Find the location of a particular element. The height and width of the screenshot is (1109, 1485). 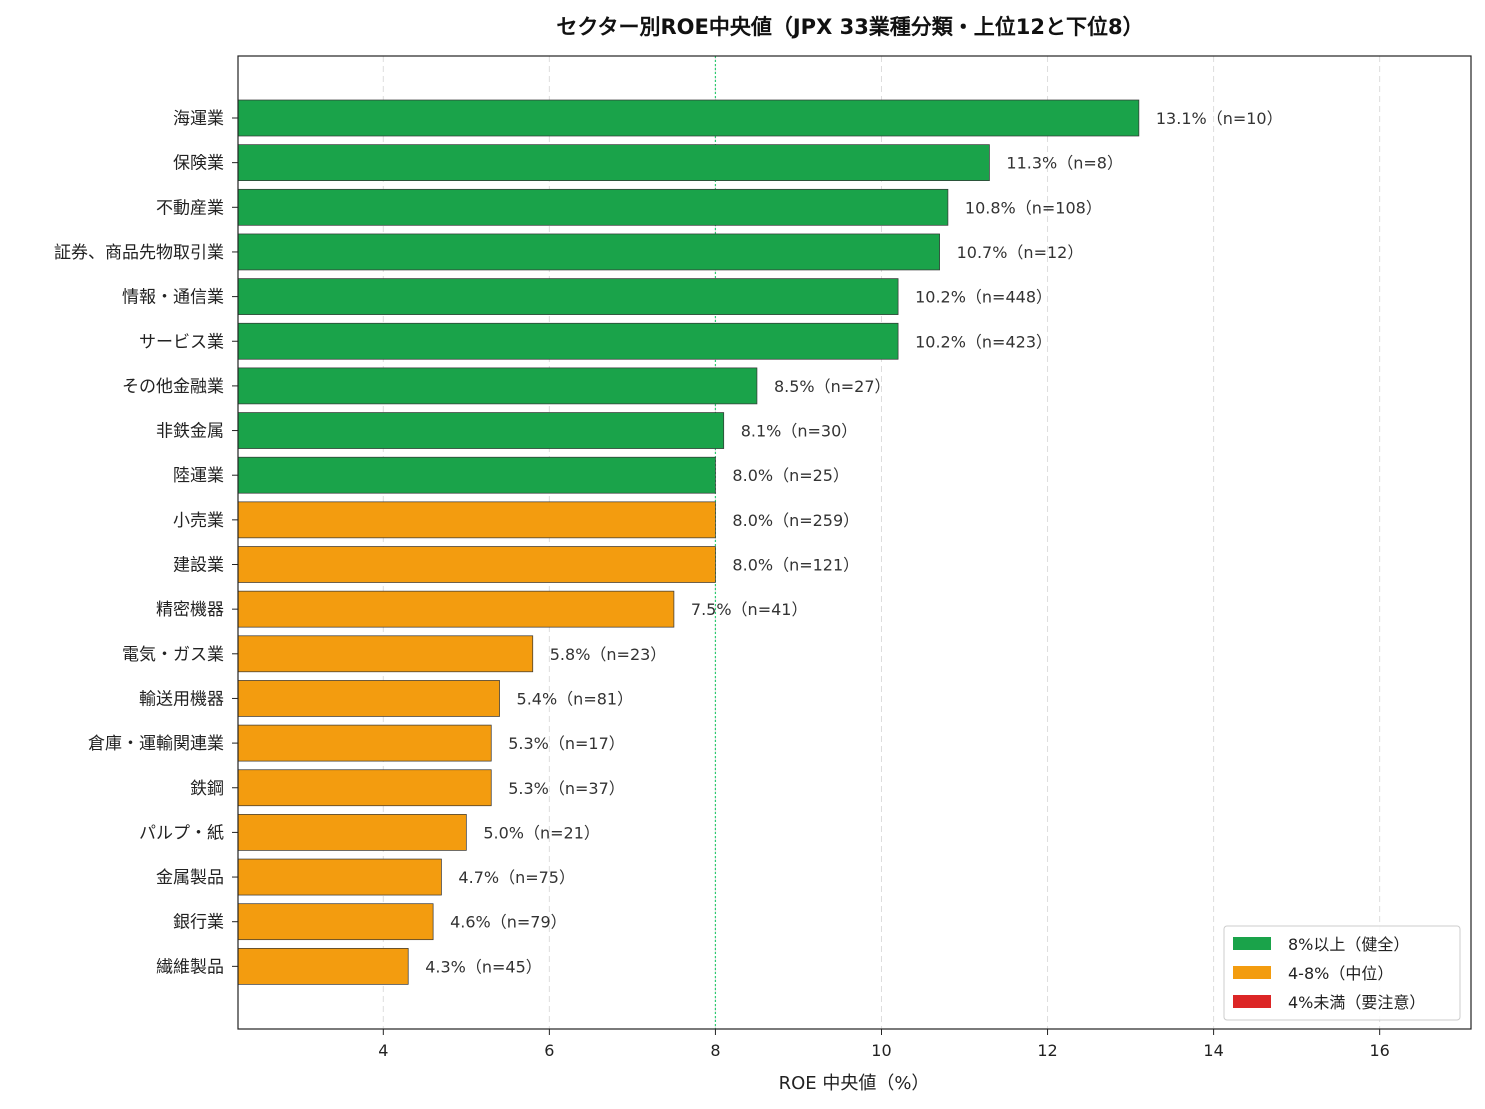

category-label-0: 海運業 is located at coordinates (198, 119).